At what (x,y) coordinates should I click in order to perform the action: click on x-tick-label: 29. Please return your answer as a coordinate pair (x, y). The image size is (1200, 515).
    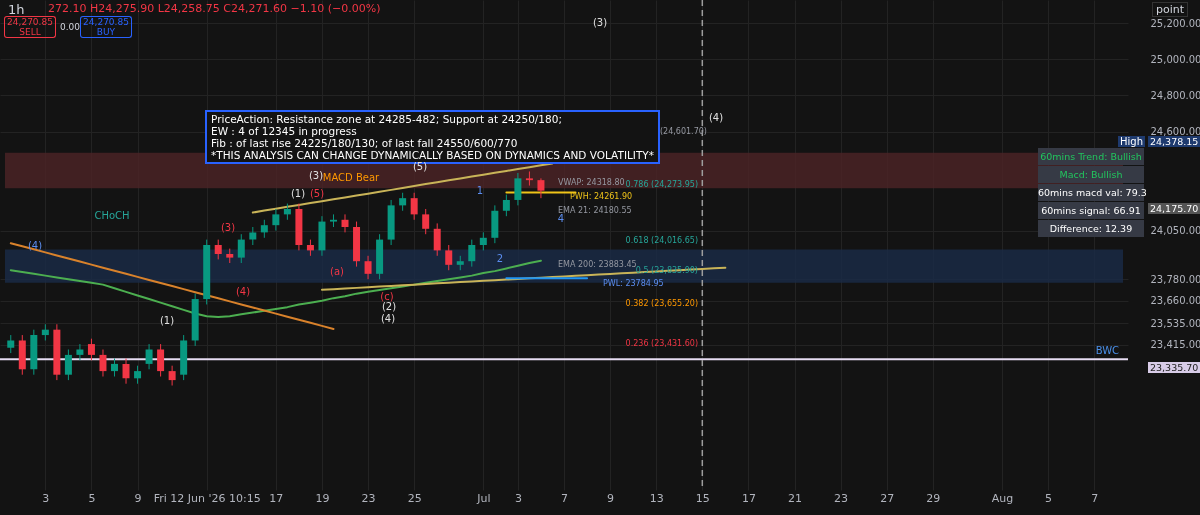
    Looking at the image, I should click on (933, 498).